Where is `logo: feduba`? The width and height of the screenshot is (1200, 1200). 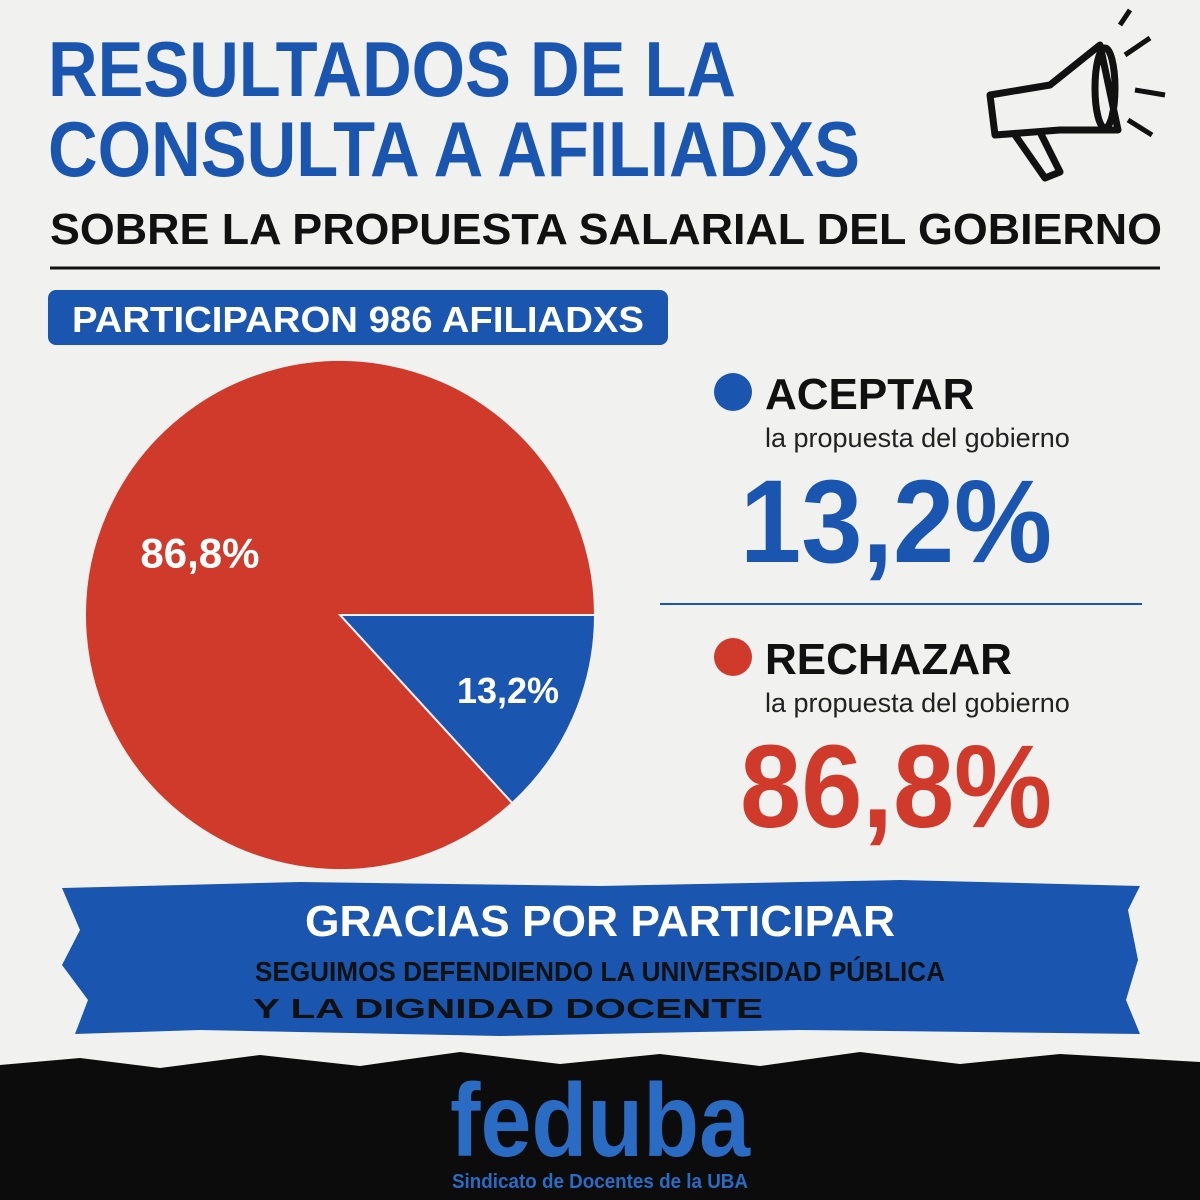
logo: feduba is located at coordinates (600, 1121).